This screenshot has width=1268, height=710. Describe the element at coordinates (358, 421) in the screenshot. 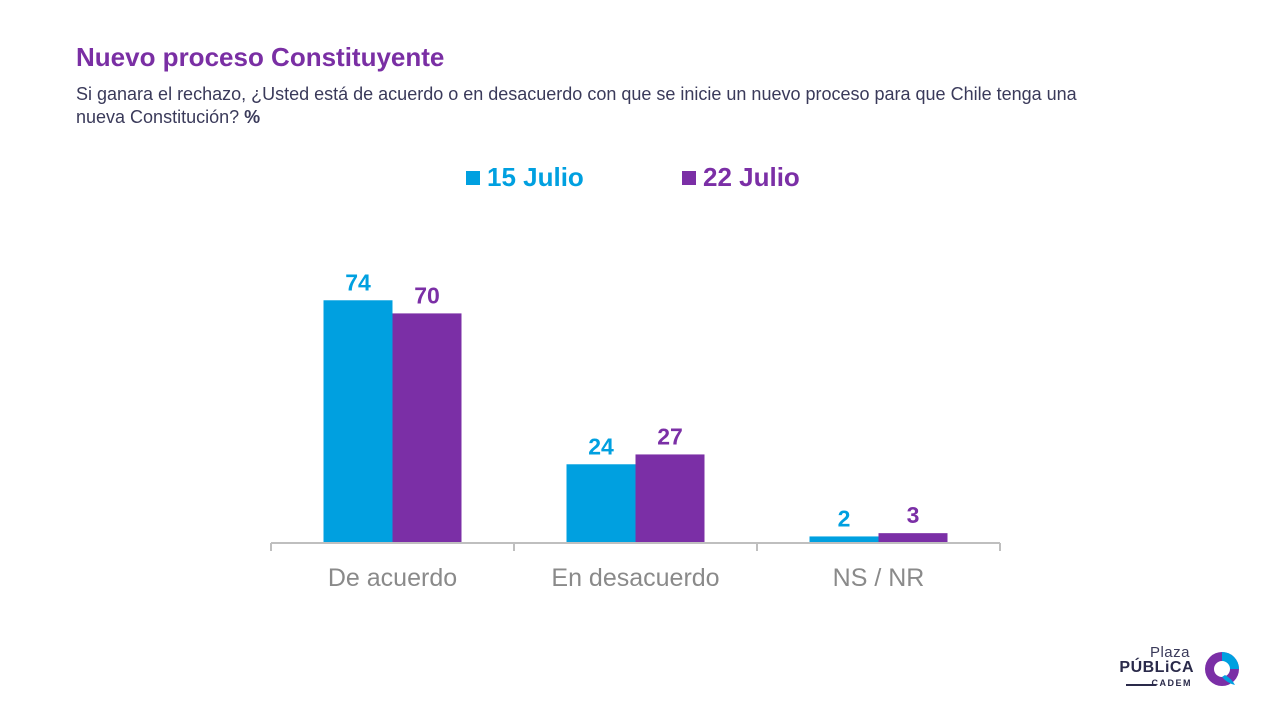

I see `bar-de-acuerdo-15-julio` at that location.